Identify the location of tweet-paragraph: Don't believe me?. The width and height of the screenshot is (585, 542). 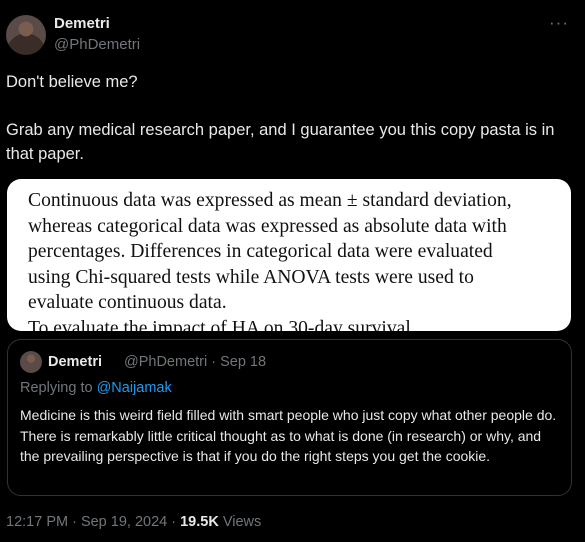
(72, 82).